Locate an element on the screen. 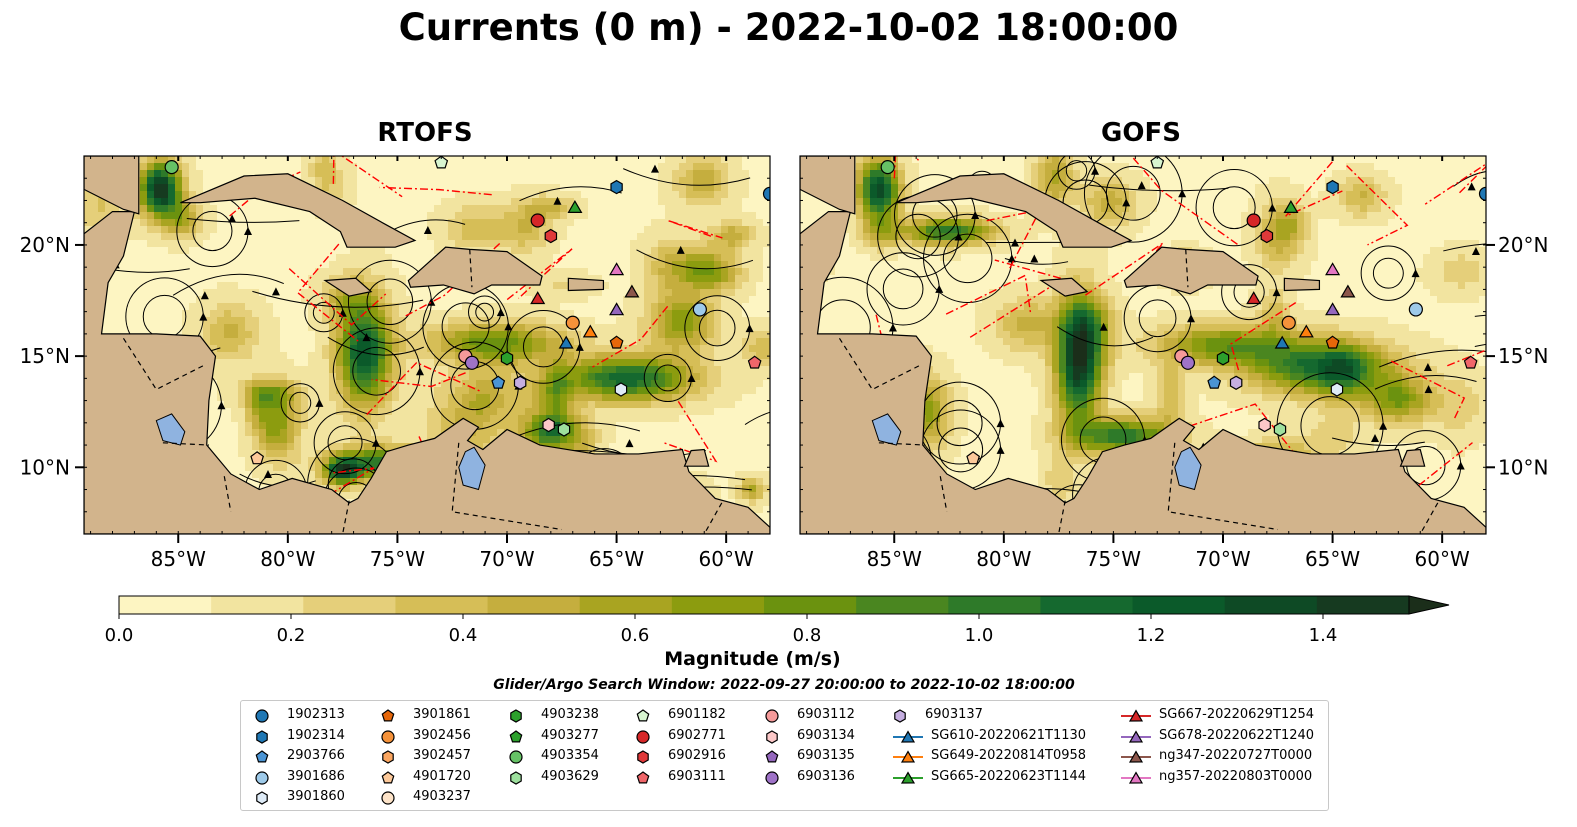  colorbar-tick-label: 0.2 is located at coordinates (291, 635).